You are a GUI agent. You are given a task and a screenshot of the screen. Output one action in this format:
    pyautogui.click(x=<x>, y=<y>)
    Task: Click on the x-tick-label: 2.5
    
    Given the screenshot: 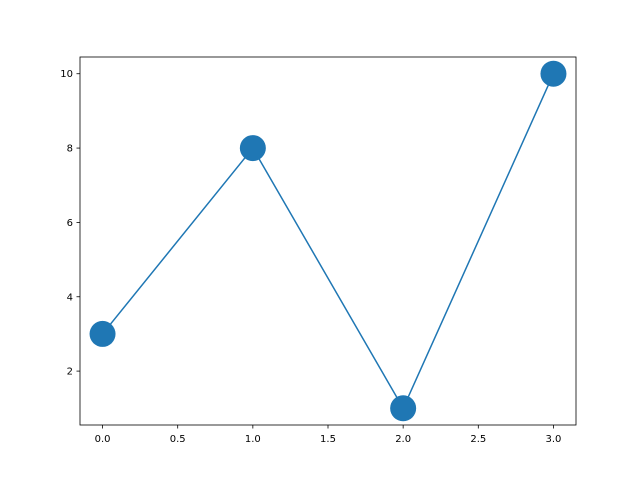 What is the action you would take?
    pyautogui.click(x=478, y=439)
    